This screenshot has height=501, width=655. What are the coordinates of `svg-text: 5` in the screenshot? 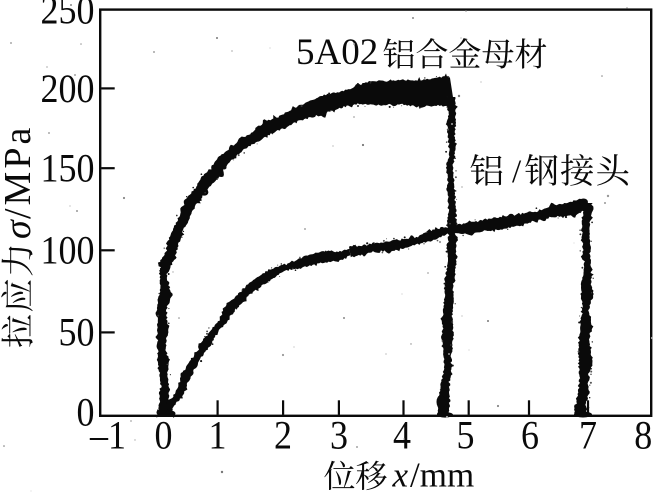 It's located at (466, 436).